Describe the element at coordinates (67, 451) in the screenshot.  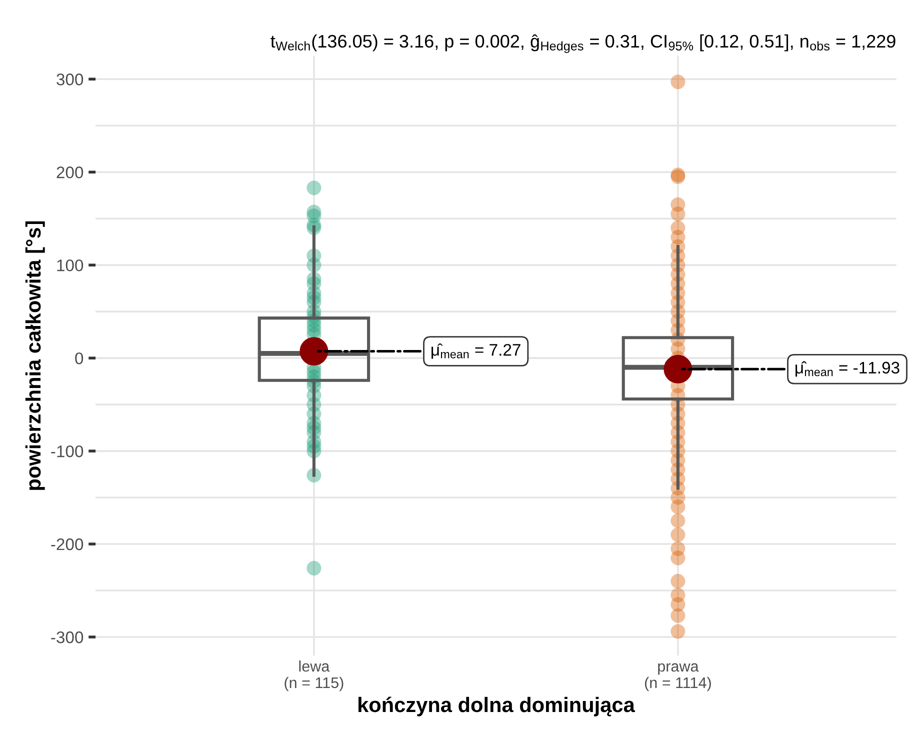
I see `y-tick-label: -100` at that location.